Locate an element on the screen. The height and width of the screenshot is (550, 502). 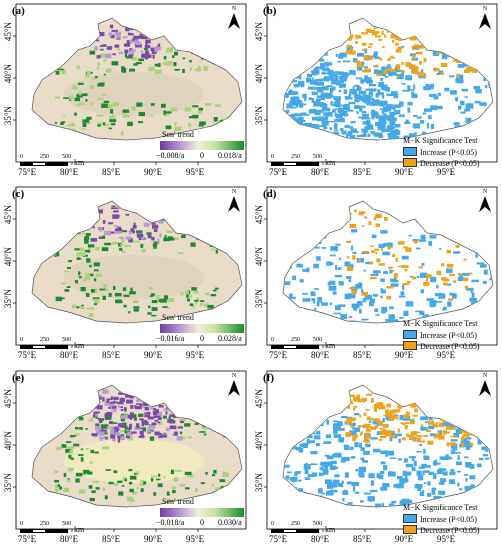
panel-label: (f) is located at coordinates (268, 378).